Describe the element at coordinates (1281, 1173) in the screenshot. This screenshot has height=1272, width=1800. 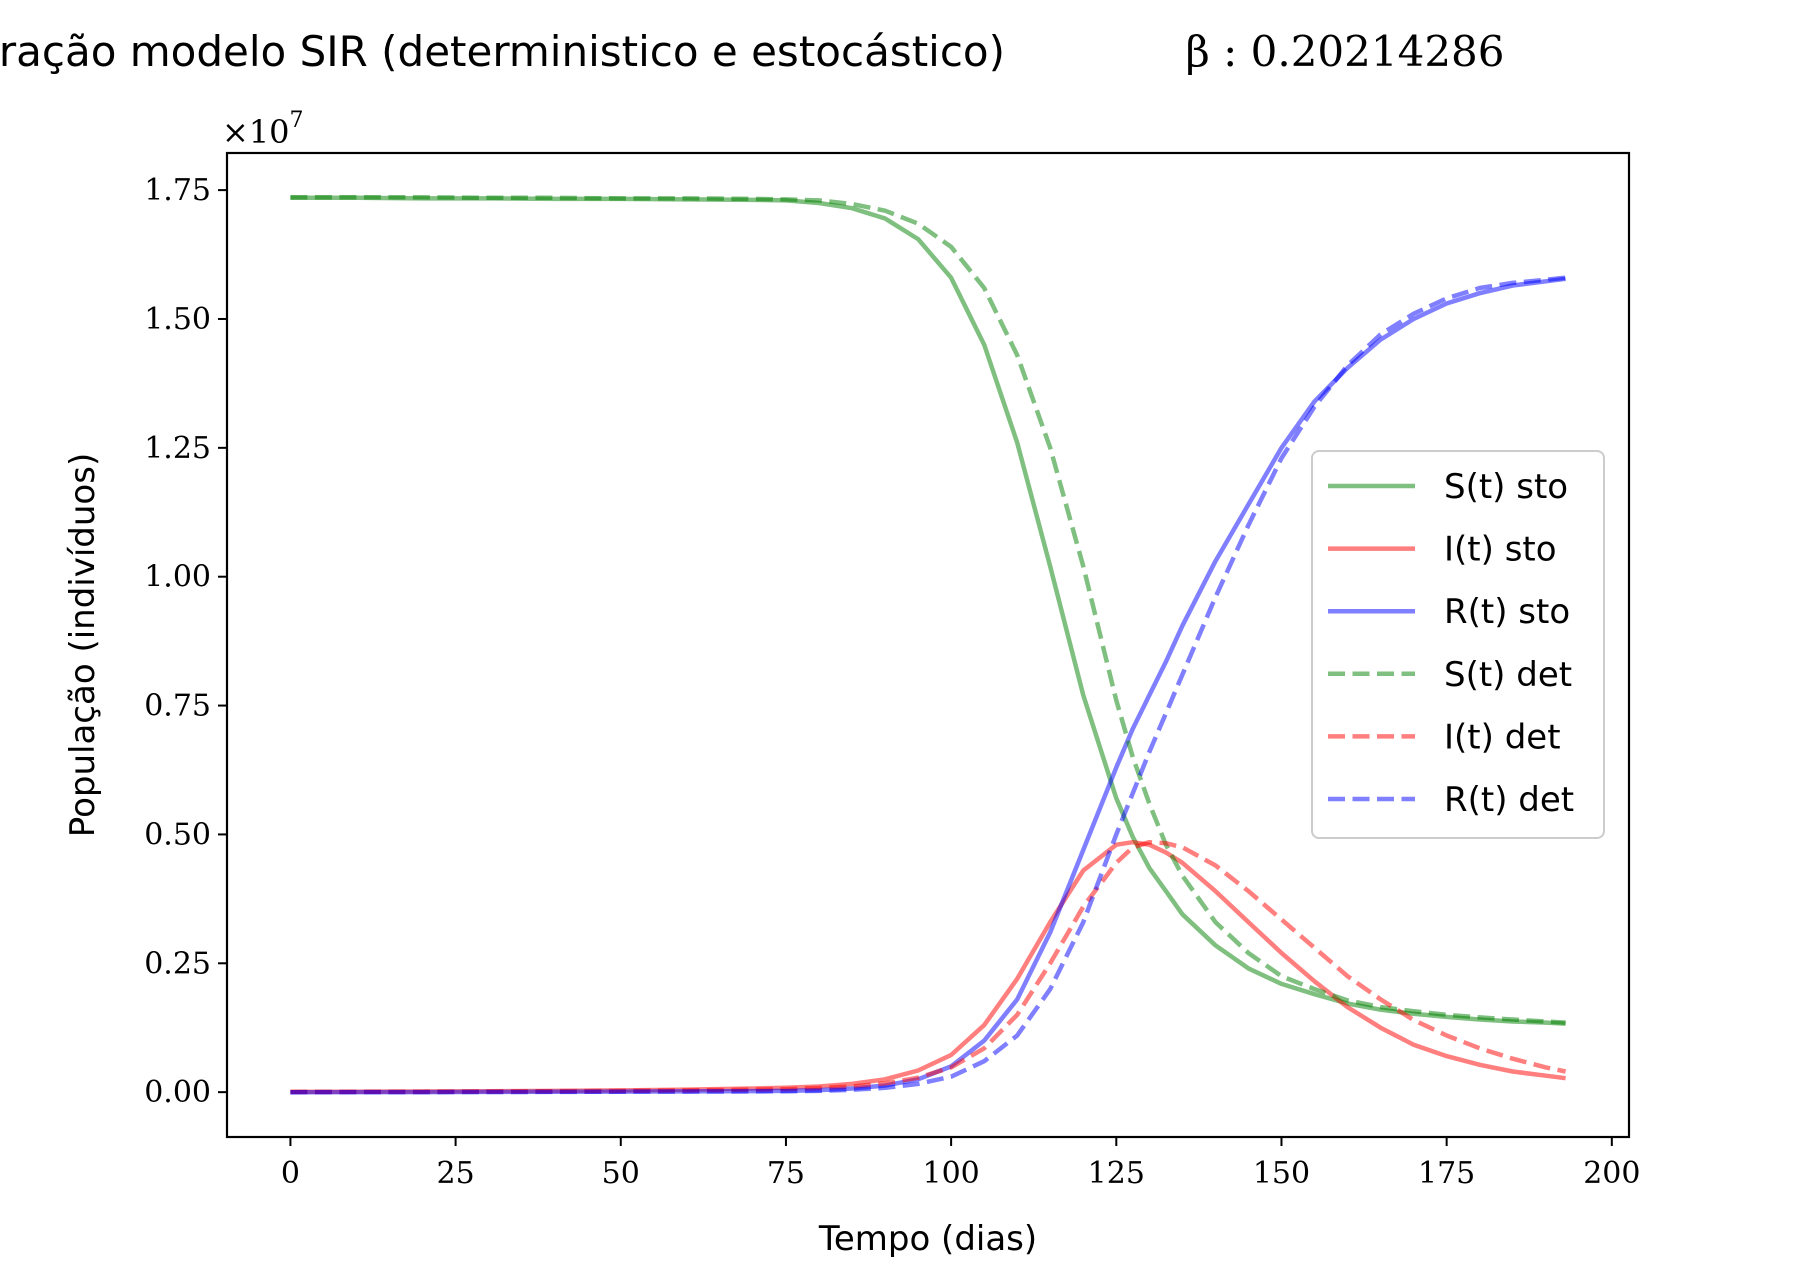
I see `x-tick-label: 150` at that location.